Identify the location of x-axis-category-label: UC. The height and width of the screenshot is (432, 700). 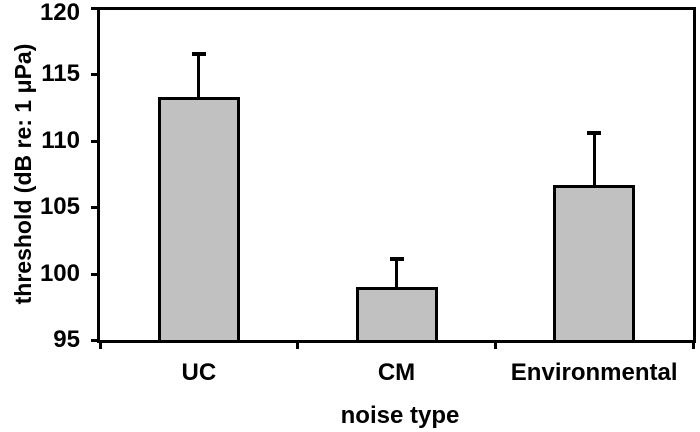
(199, 372).